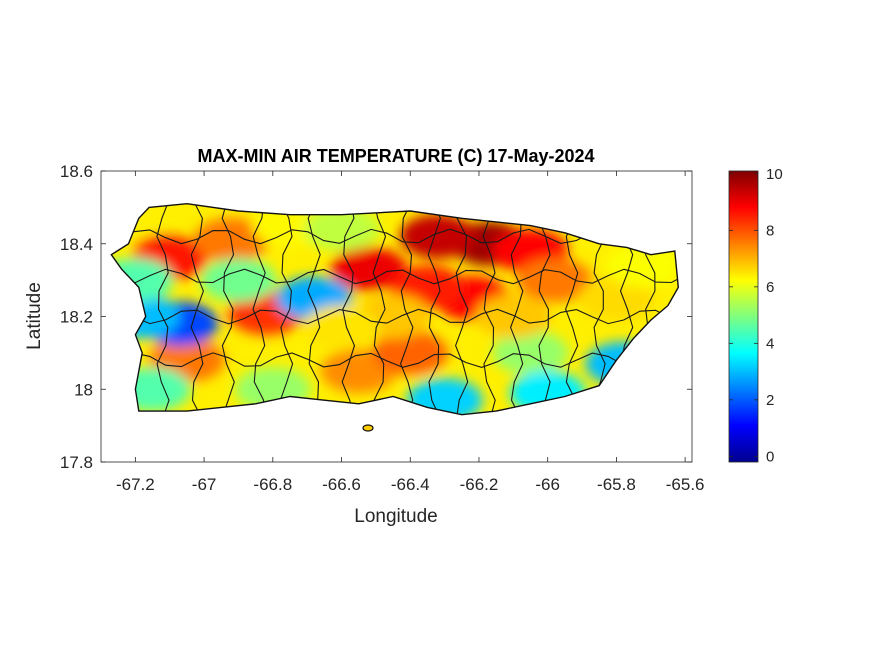  What do you see at coordinates (76, 462) in the screenshot?
I see `y-tick-label: 17.8` at bounding box center [76, 462].